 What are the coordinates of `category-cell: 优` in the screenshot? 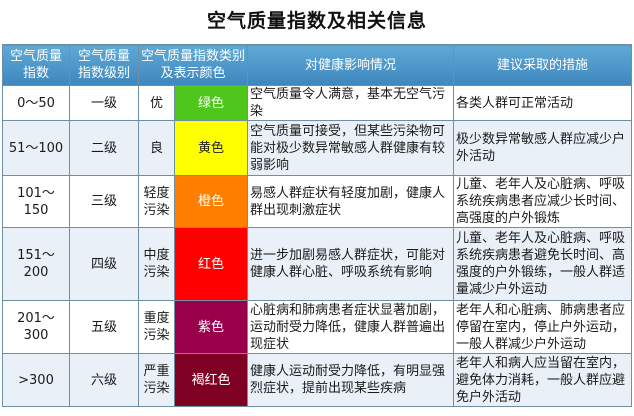 It's located at (156, 103).